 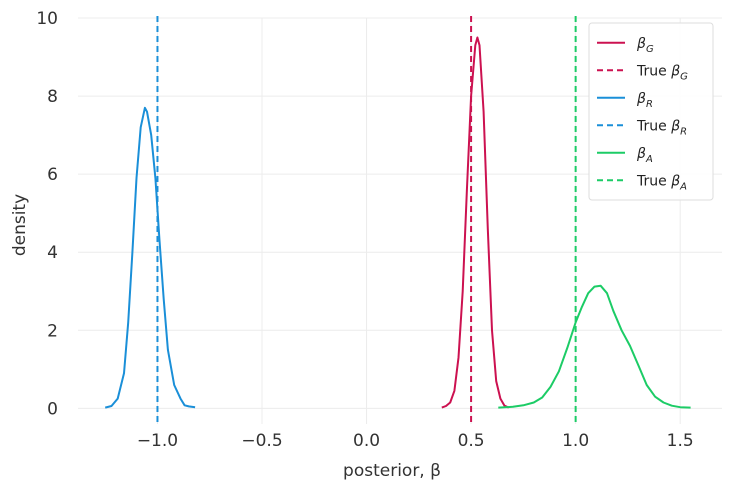 I want to click on legend-box, so click(x=651, y=111).